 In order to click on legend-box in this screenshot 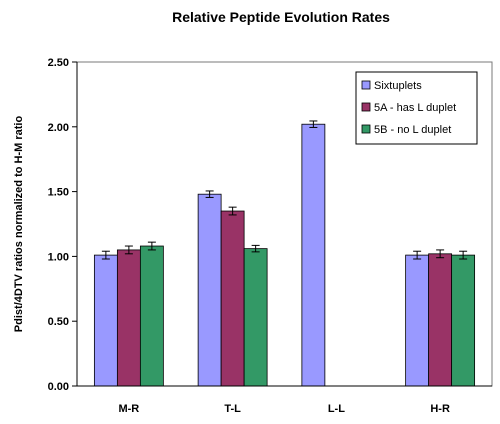, I will do `click(416, 108)`.